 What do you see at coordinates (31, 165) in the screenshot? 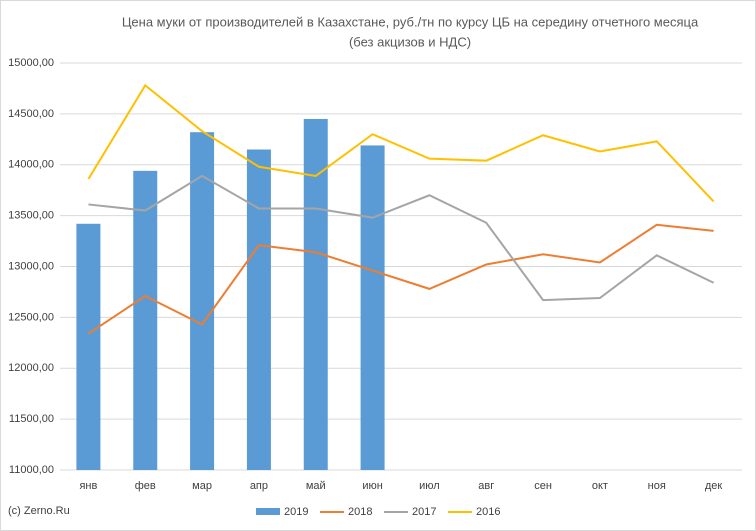
I see `y-tick-label: 14000,00` at bounding box center [31, 165].